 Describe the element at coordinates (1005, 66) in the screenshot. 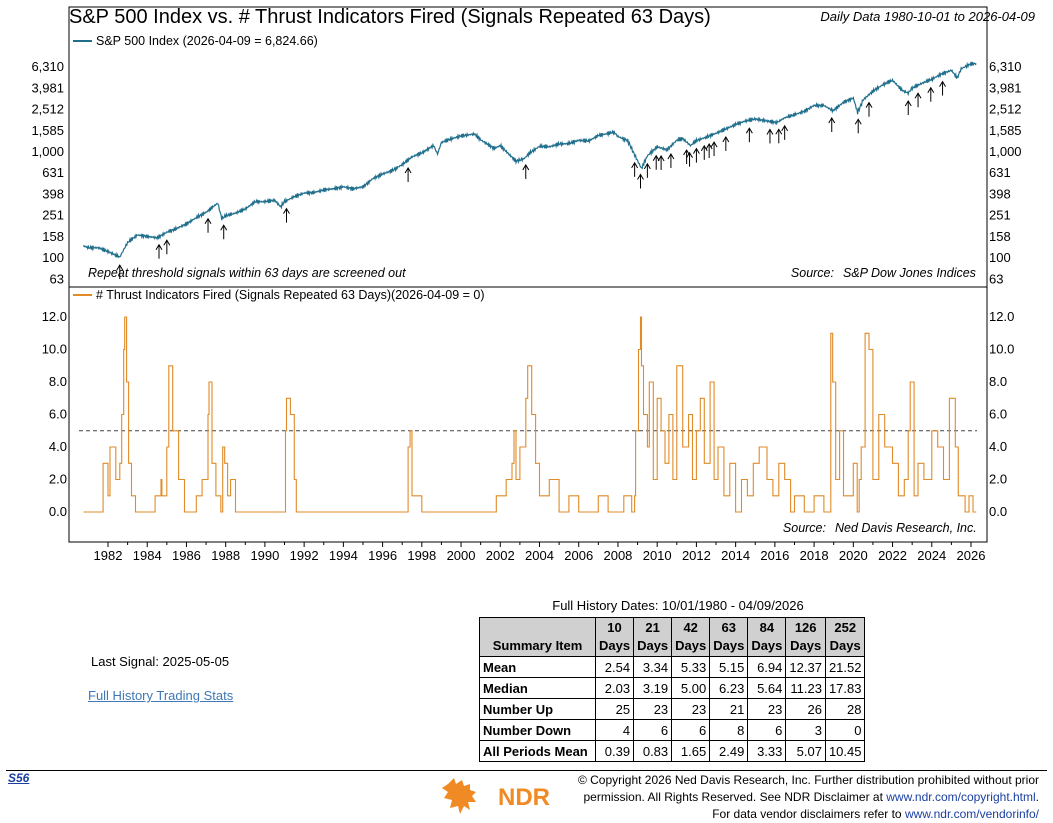

I see `y-tick-right: 6,310` at that location.